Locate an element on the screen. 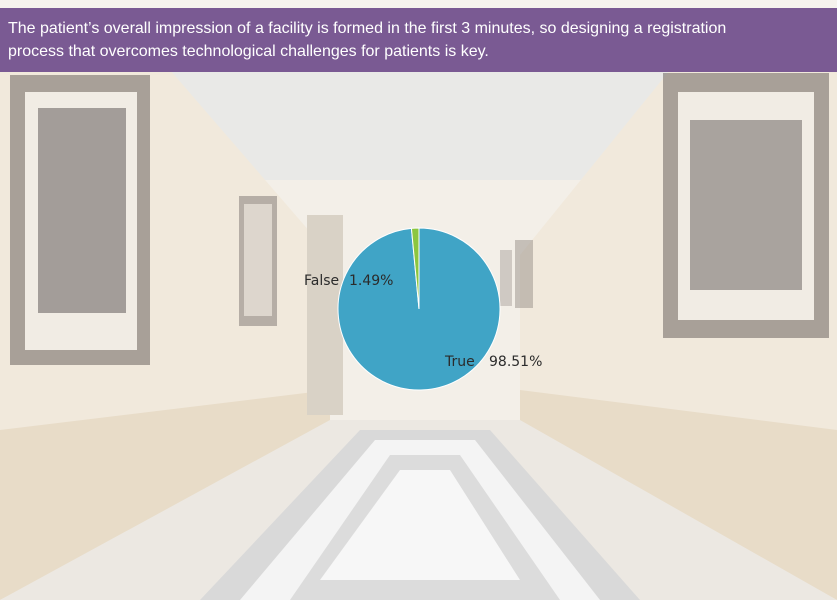 Image resolution: width=837 pixels, height=600 pixels. slice-label-false: False is located at coordinates (321, 281).